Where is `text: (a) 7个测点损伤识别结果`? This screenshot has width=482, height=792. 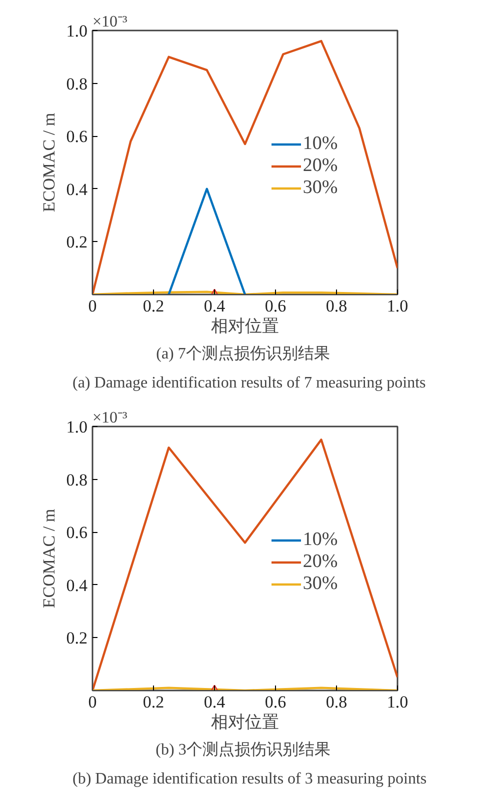 text: (a) 7个测点损伤识别结果 is located at coordinates (243, 353).